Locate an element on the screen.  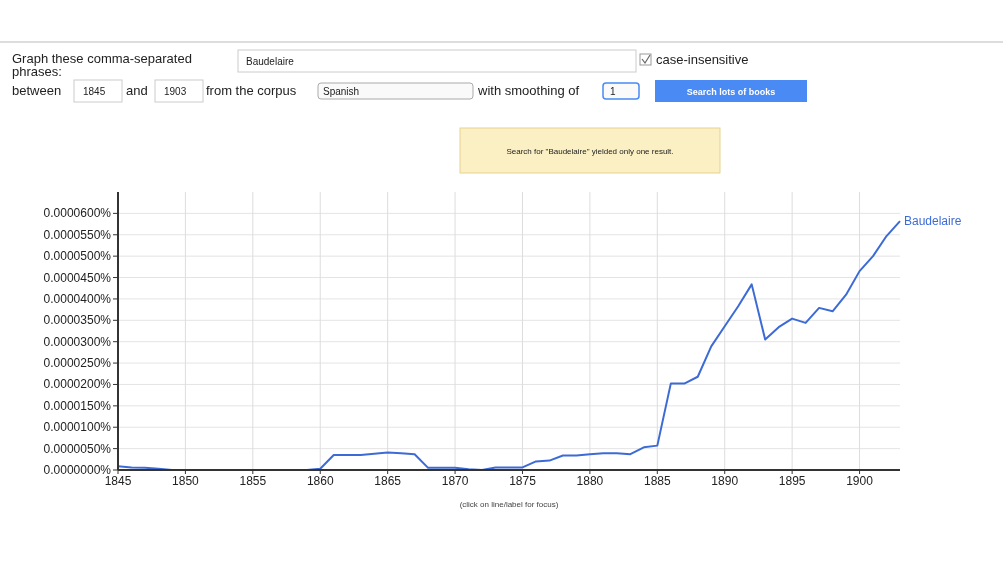
y-tick-label: 0.0000100% is located at coordinates (77, 427).